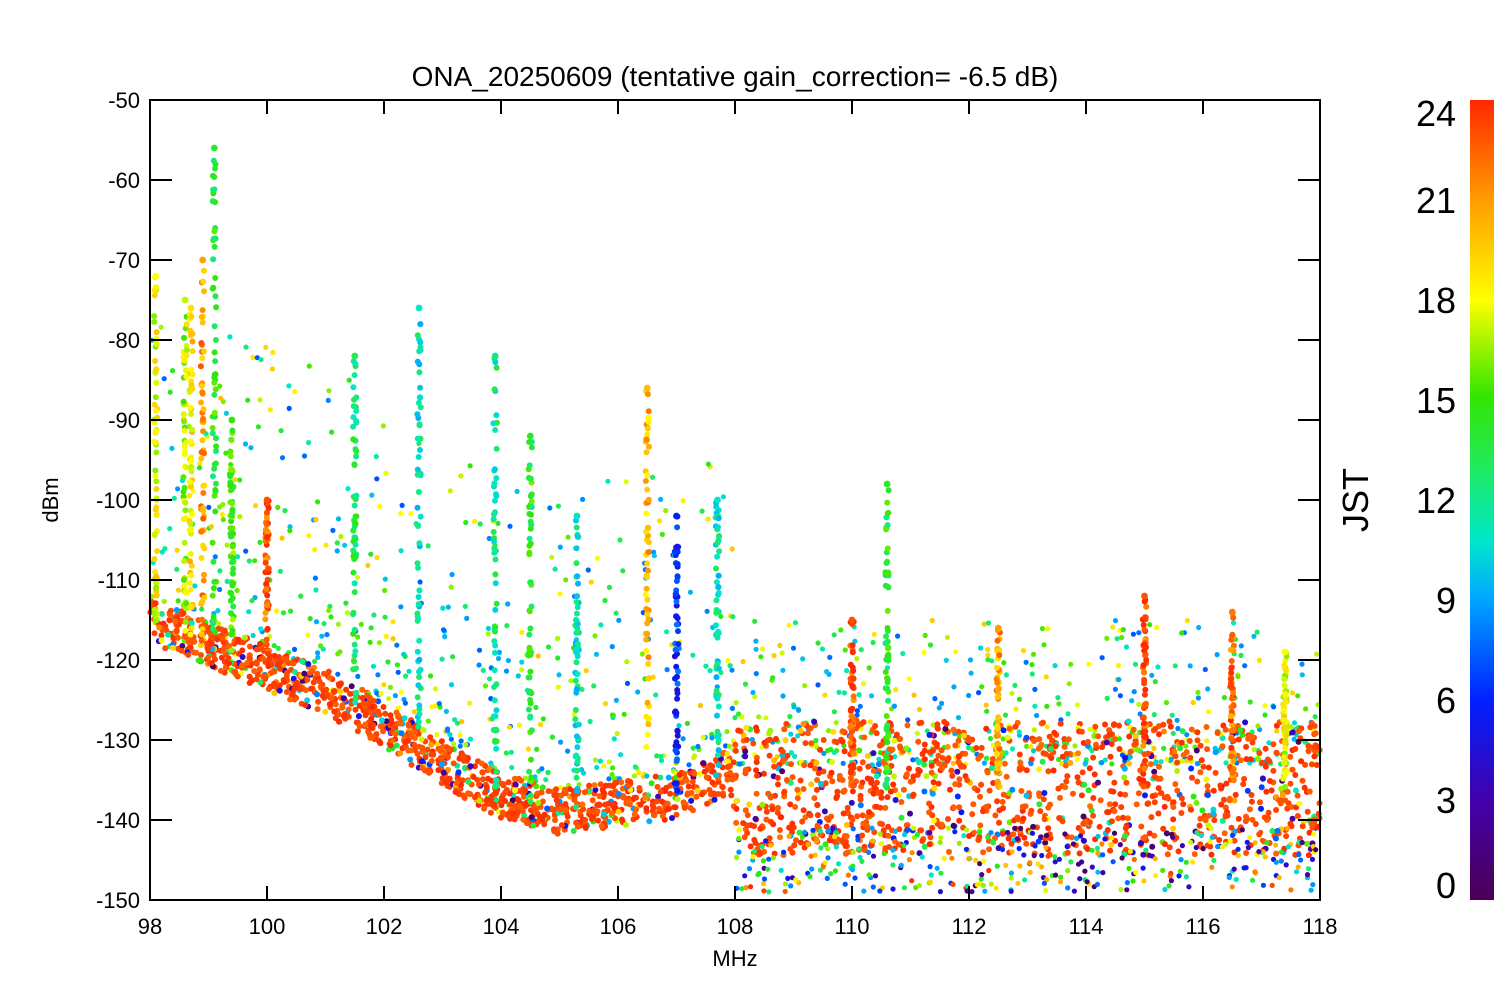 This screenshot has height=1000, width=1500. Describe the element at coordinates (384, 926) in the screenshot. I see `x-tick-label: 102` at that location.